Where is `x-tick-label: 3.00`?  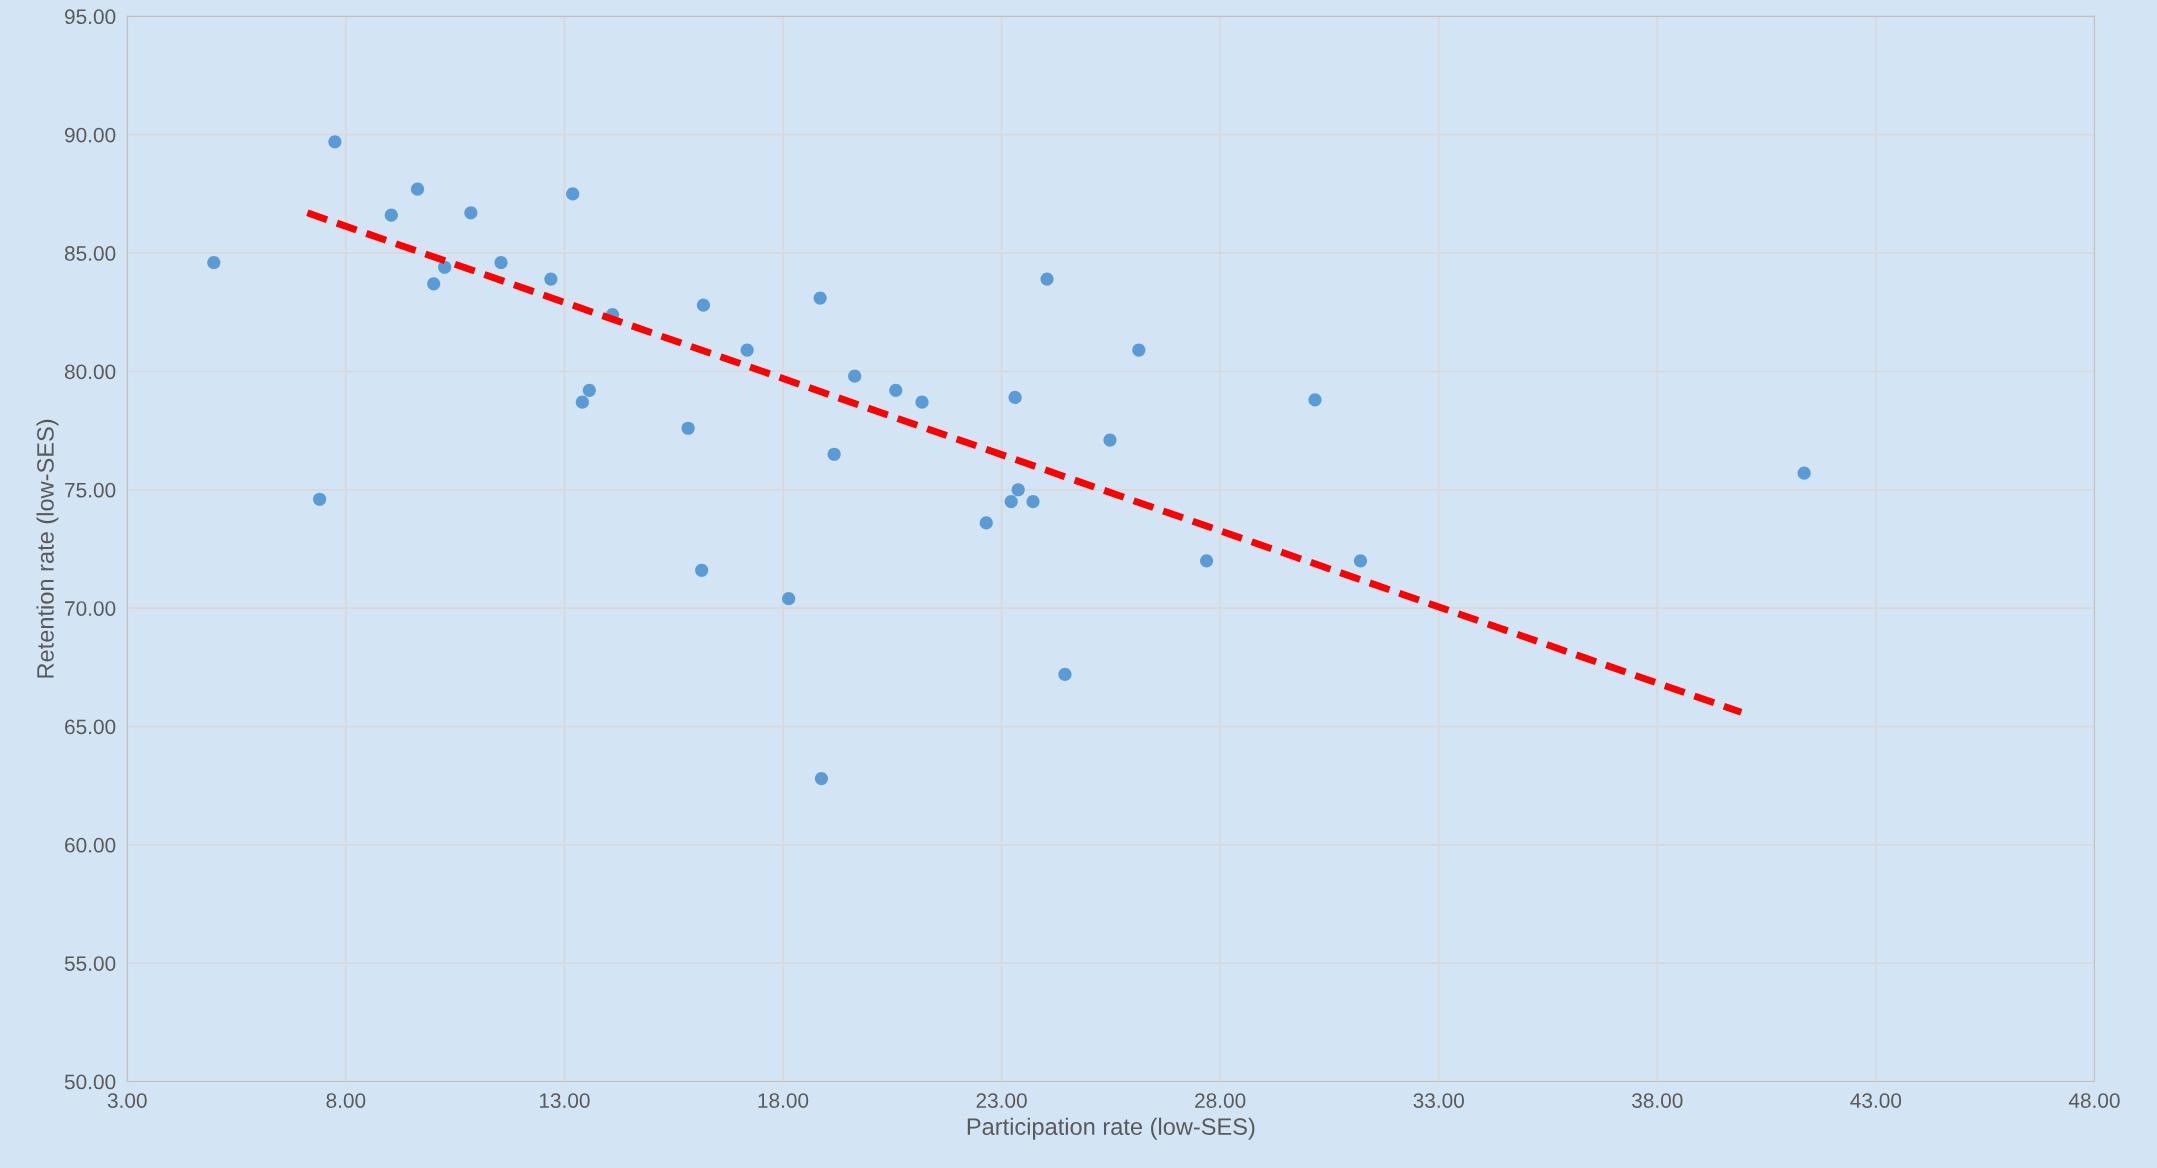 x-tick-label: 3.00 is located at coordinates (127, 1100).